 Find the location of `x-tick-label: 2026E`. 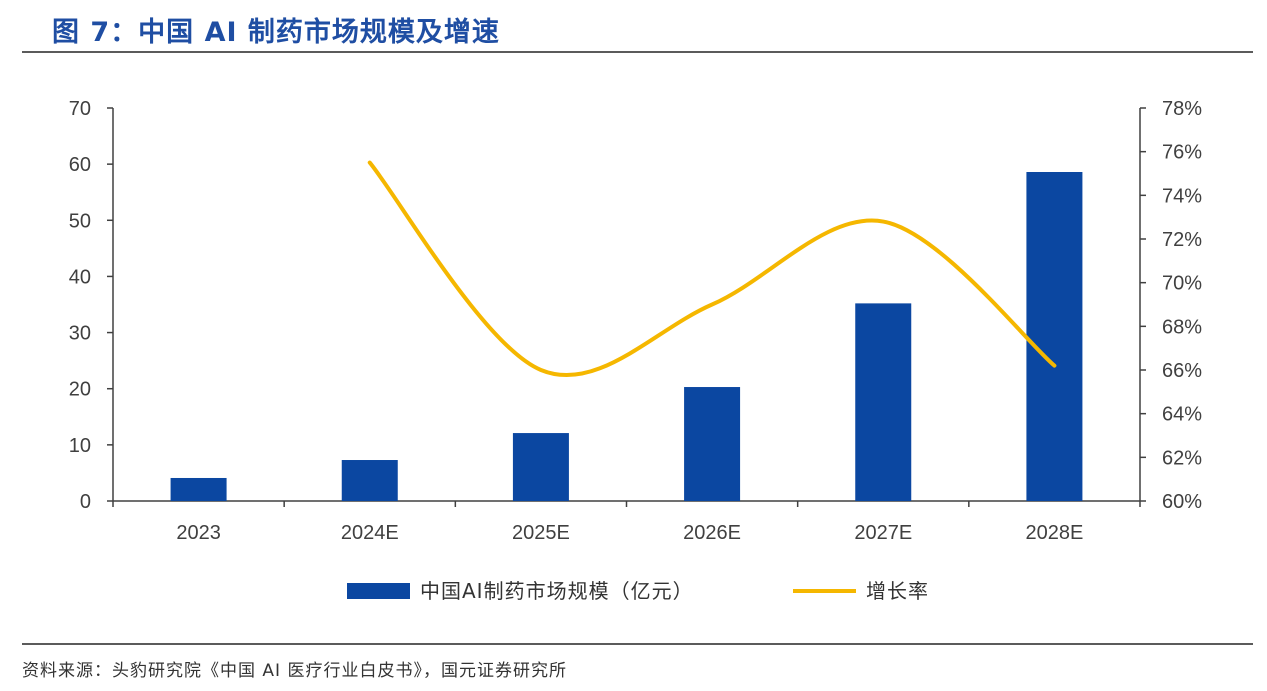

x-tick-label: 2026E is located at coordinates (712, 533).